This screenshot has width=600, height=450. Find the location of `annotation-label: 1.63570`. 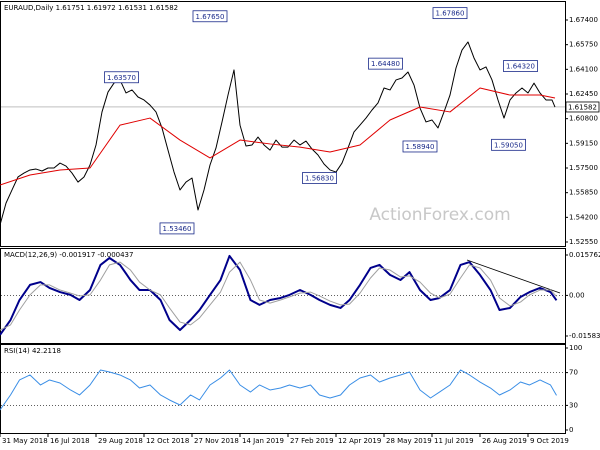

annotation-label: 1.63570 is located at coordinates (121, 78).